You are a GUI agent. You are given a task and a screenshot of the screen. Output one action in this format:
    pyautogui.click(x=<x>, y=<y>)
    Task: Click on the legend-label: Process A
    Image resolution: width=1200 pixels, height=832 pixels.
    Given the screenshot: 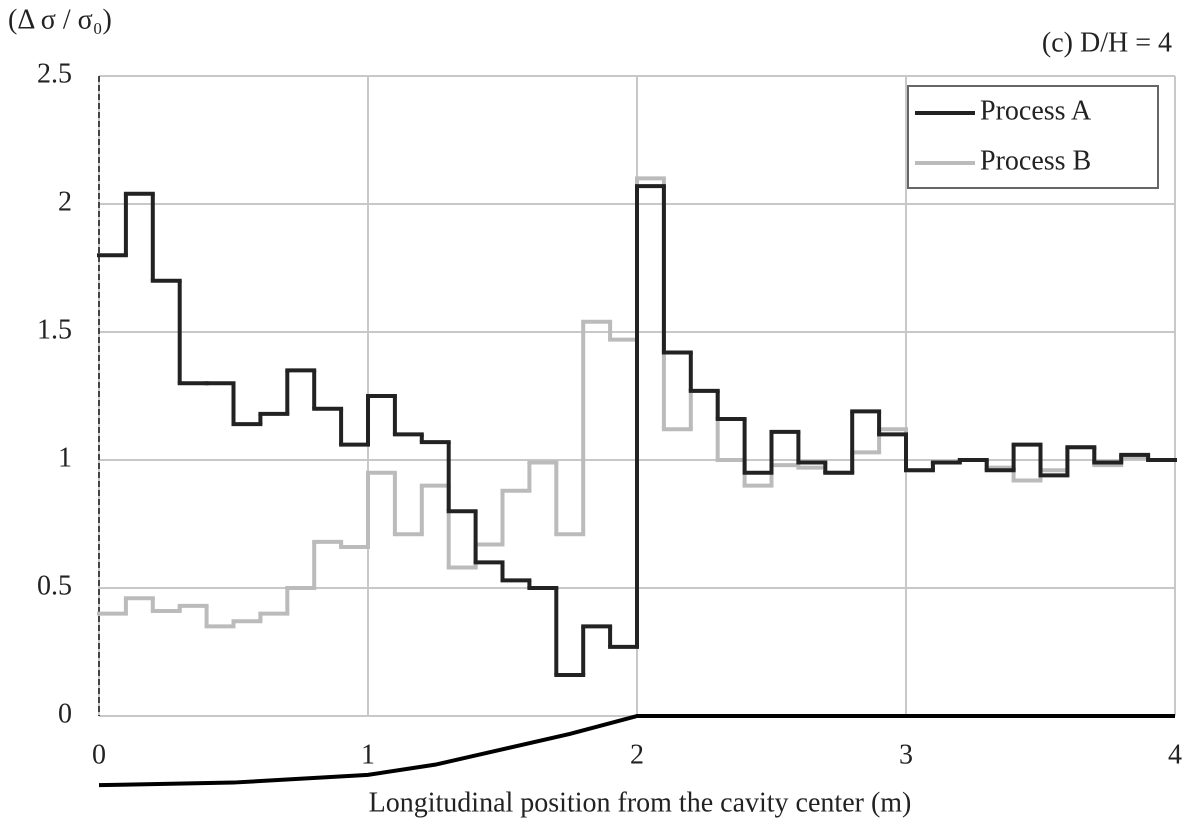 What is the action you would take?
    pyautogui.click(x=1036, y=110)
    